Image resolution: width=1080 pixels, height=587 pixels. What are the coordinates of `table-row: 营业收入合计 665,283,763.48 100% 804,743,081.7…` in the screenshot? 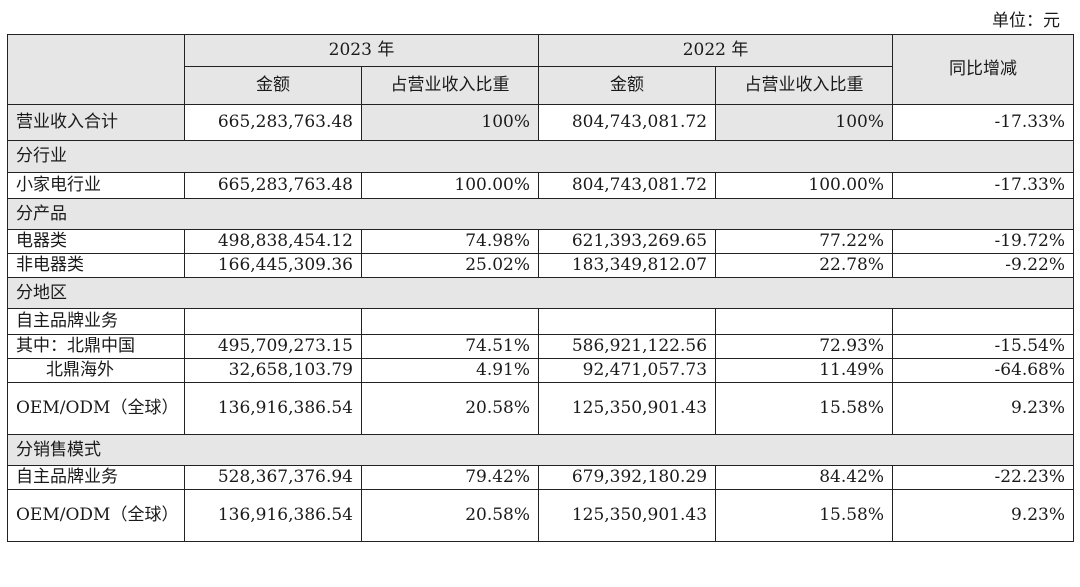 It's located at (541, 122).